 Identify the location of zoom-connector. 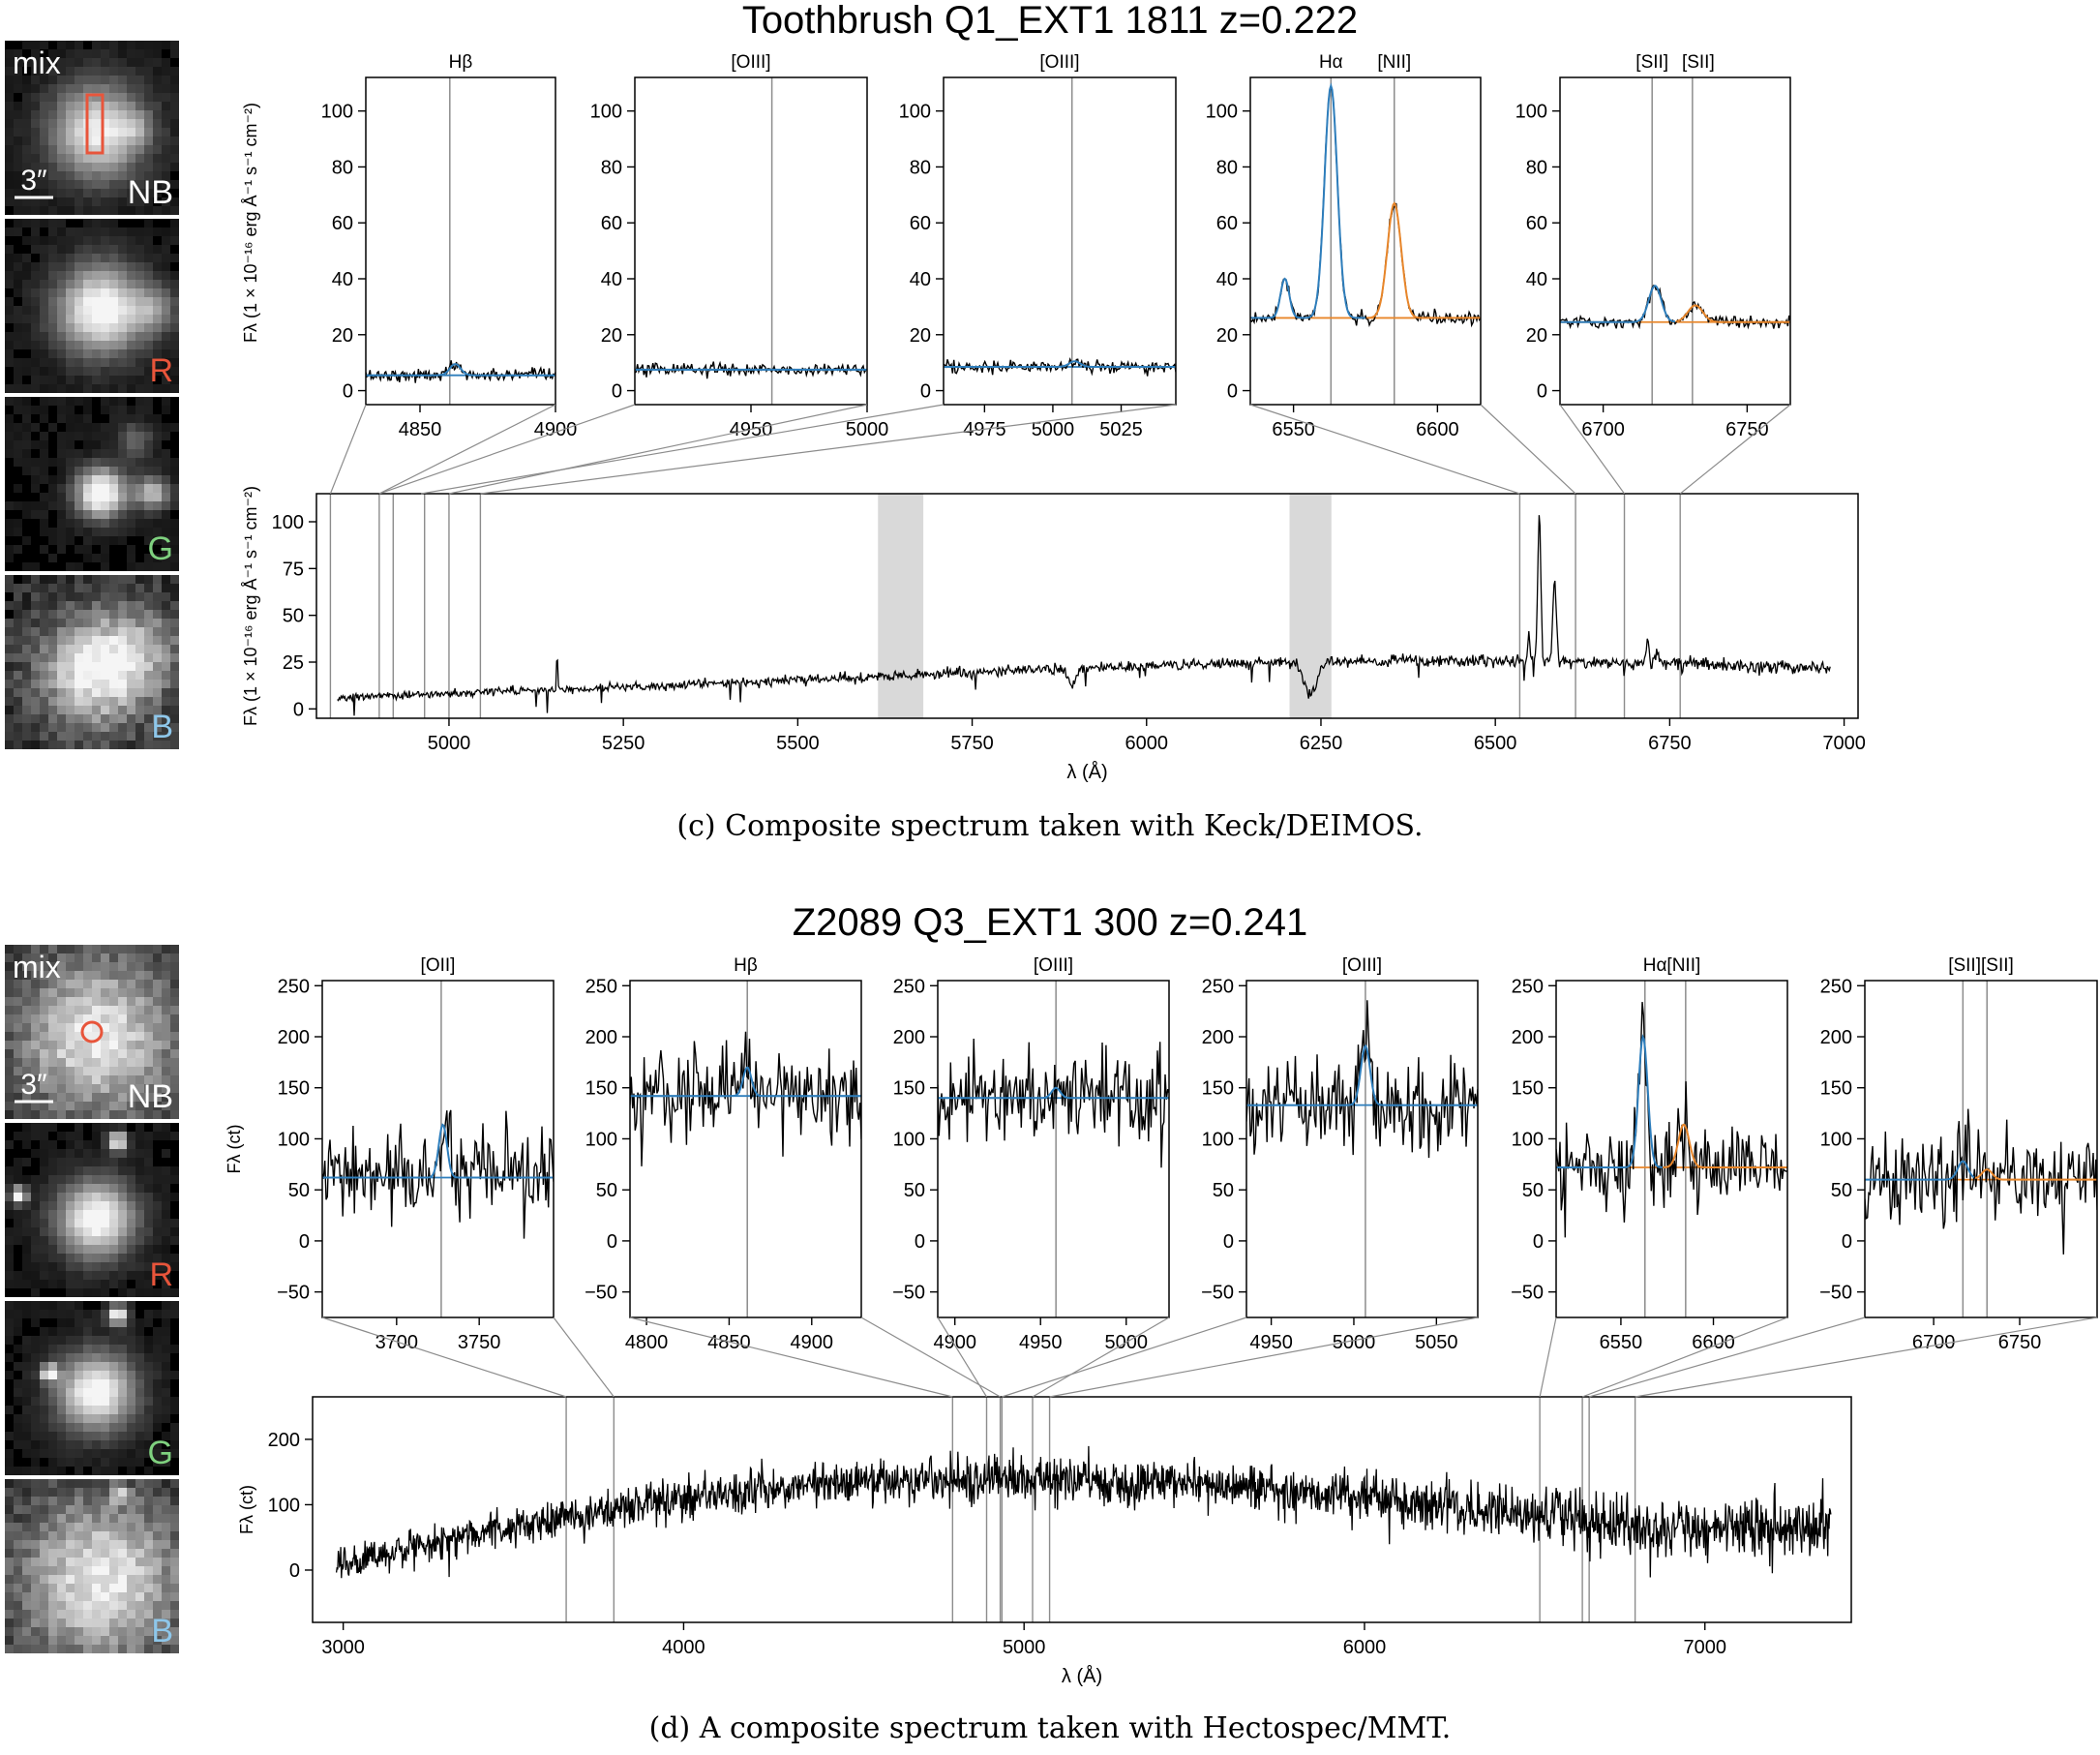
(683, 449).